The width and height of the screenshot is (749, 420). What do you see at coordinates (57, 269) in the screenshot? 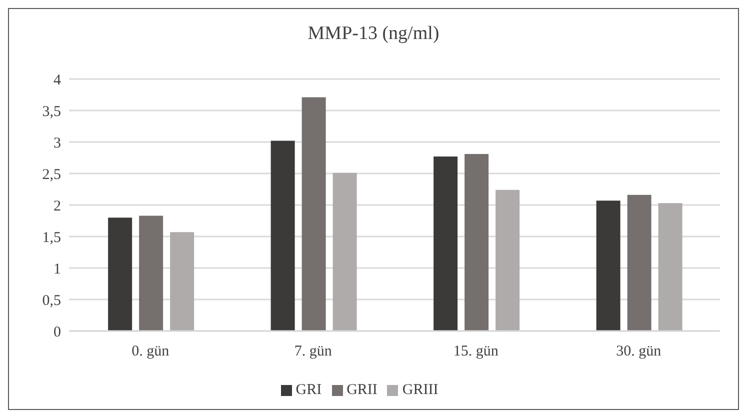
I see `y-tick-label: 1` at bounding box center [57, 269].